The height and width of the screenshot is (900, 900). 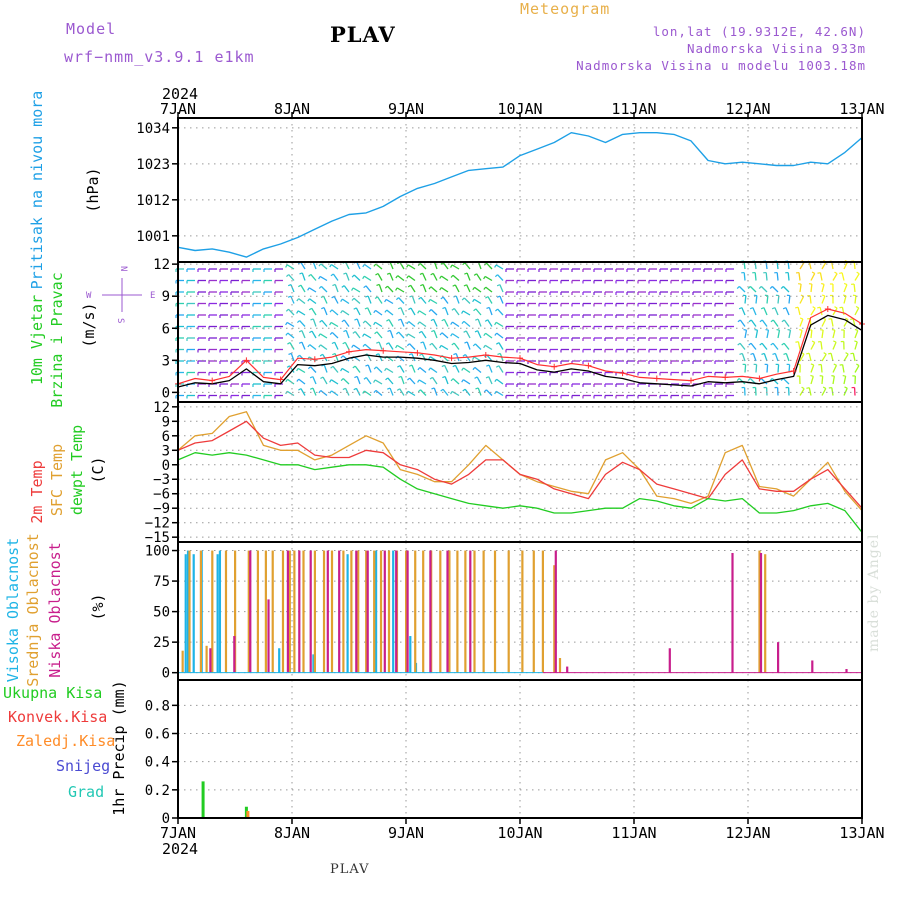 I want to click on y-tick-label: 50, so click(x=161, y=613).